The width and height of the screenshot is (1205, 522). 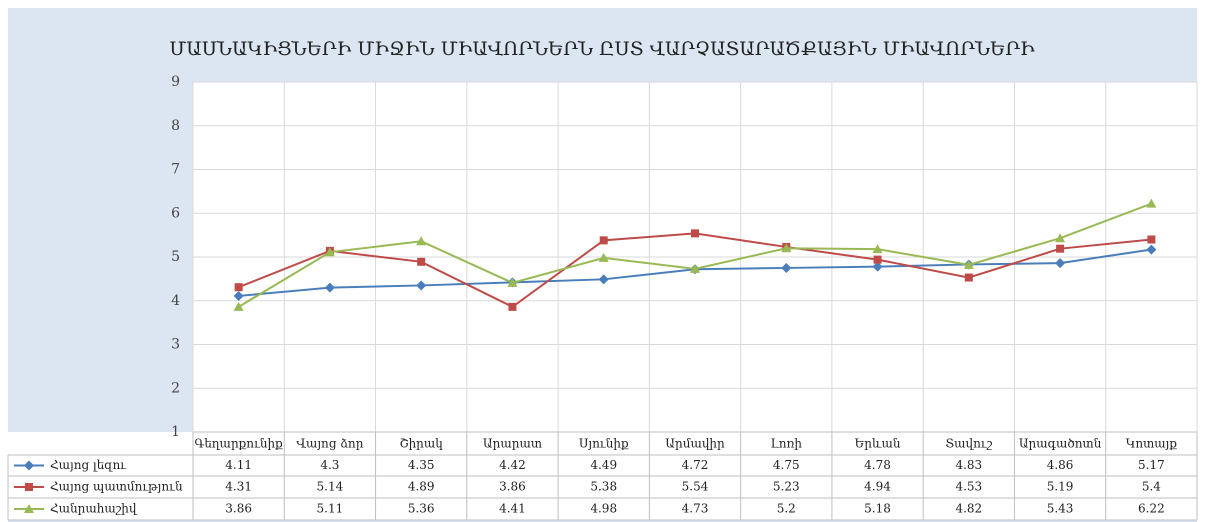 I want to click on table-value: 4.3, so click(x=329, y=465).